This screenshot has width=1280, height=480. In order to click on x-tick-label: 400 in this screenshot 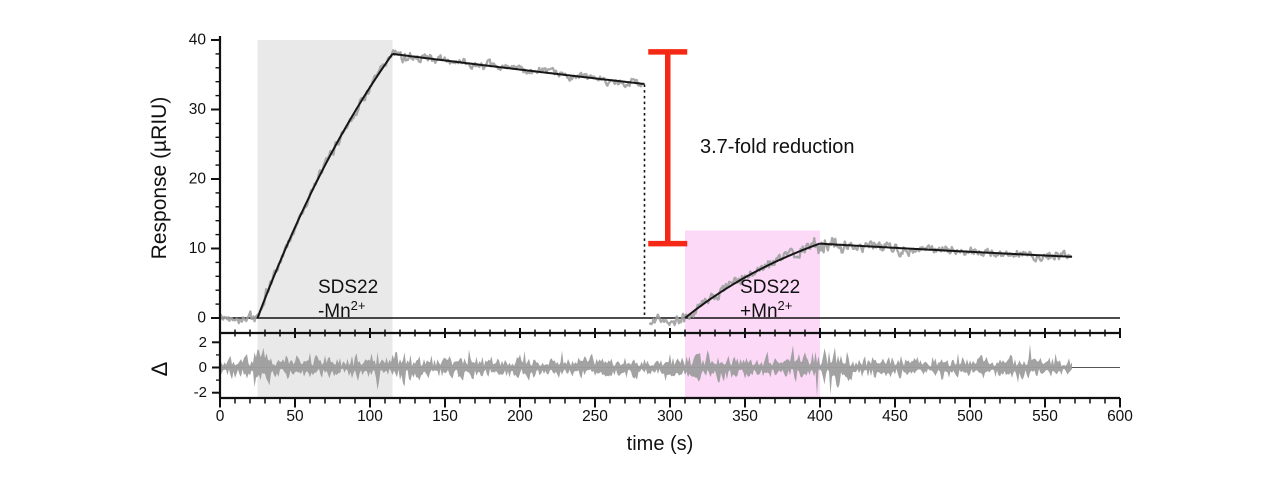, I will do `click(820, 416)`.